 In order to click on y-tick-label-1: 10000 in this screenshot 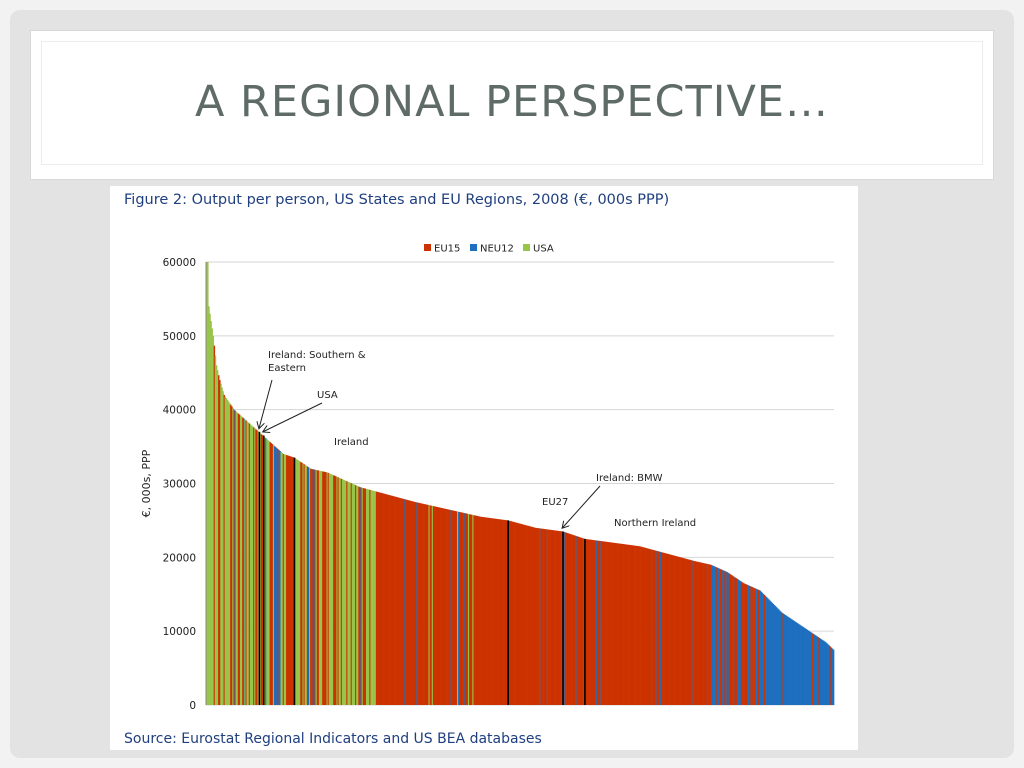, I will do `click(179, 632)`.